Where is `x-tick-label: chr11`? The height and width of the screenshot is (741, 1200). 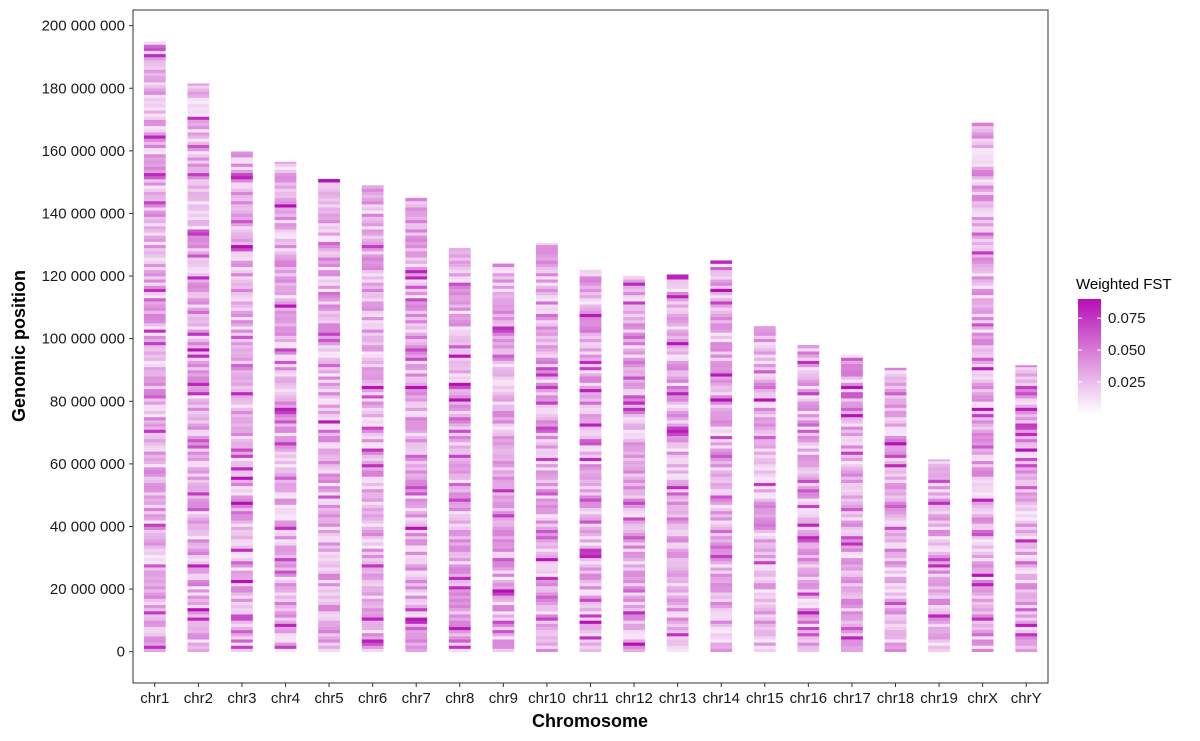
x-tick-label: chr11 is located at coordinates (590, 698).